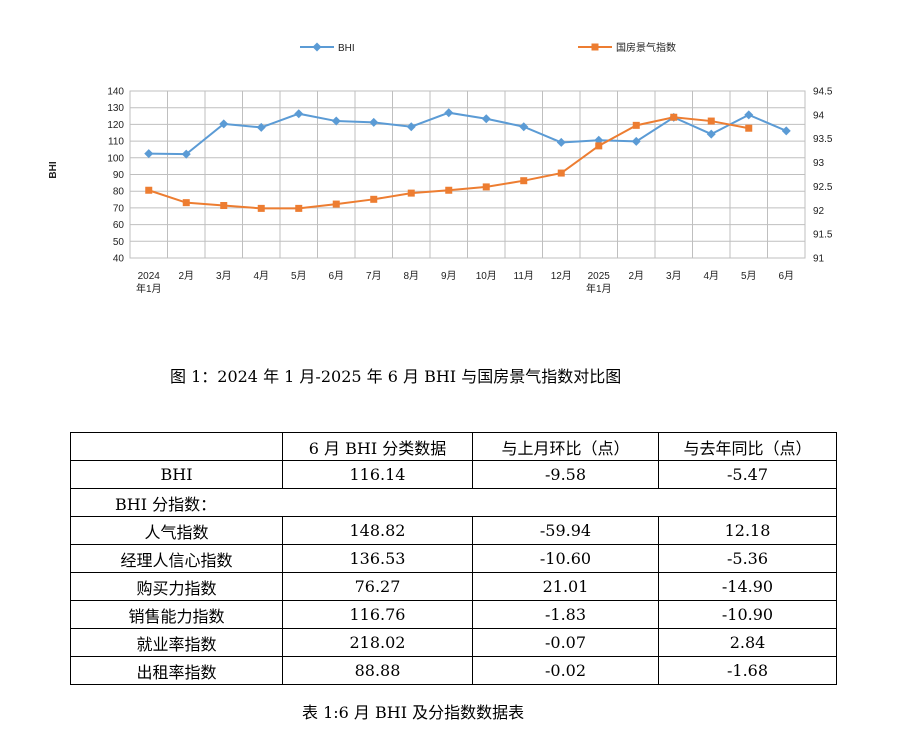 The image size is (907, 737). What do you see at coordinates (749, 276) in the screenshot?
I see `x-tick-label: 5月` at bounding box center [749, 276].